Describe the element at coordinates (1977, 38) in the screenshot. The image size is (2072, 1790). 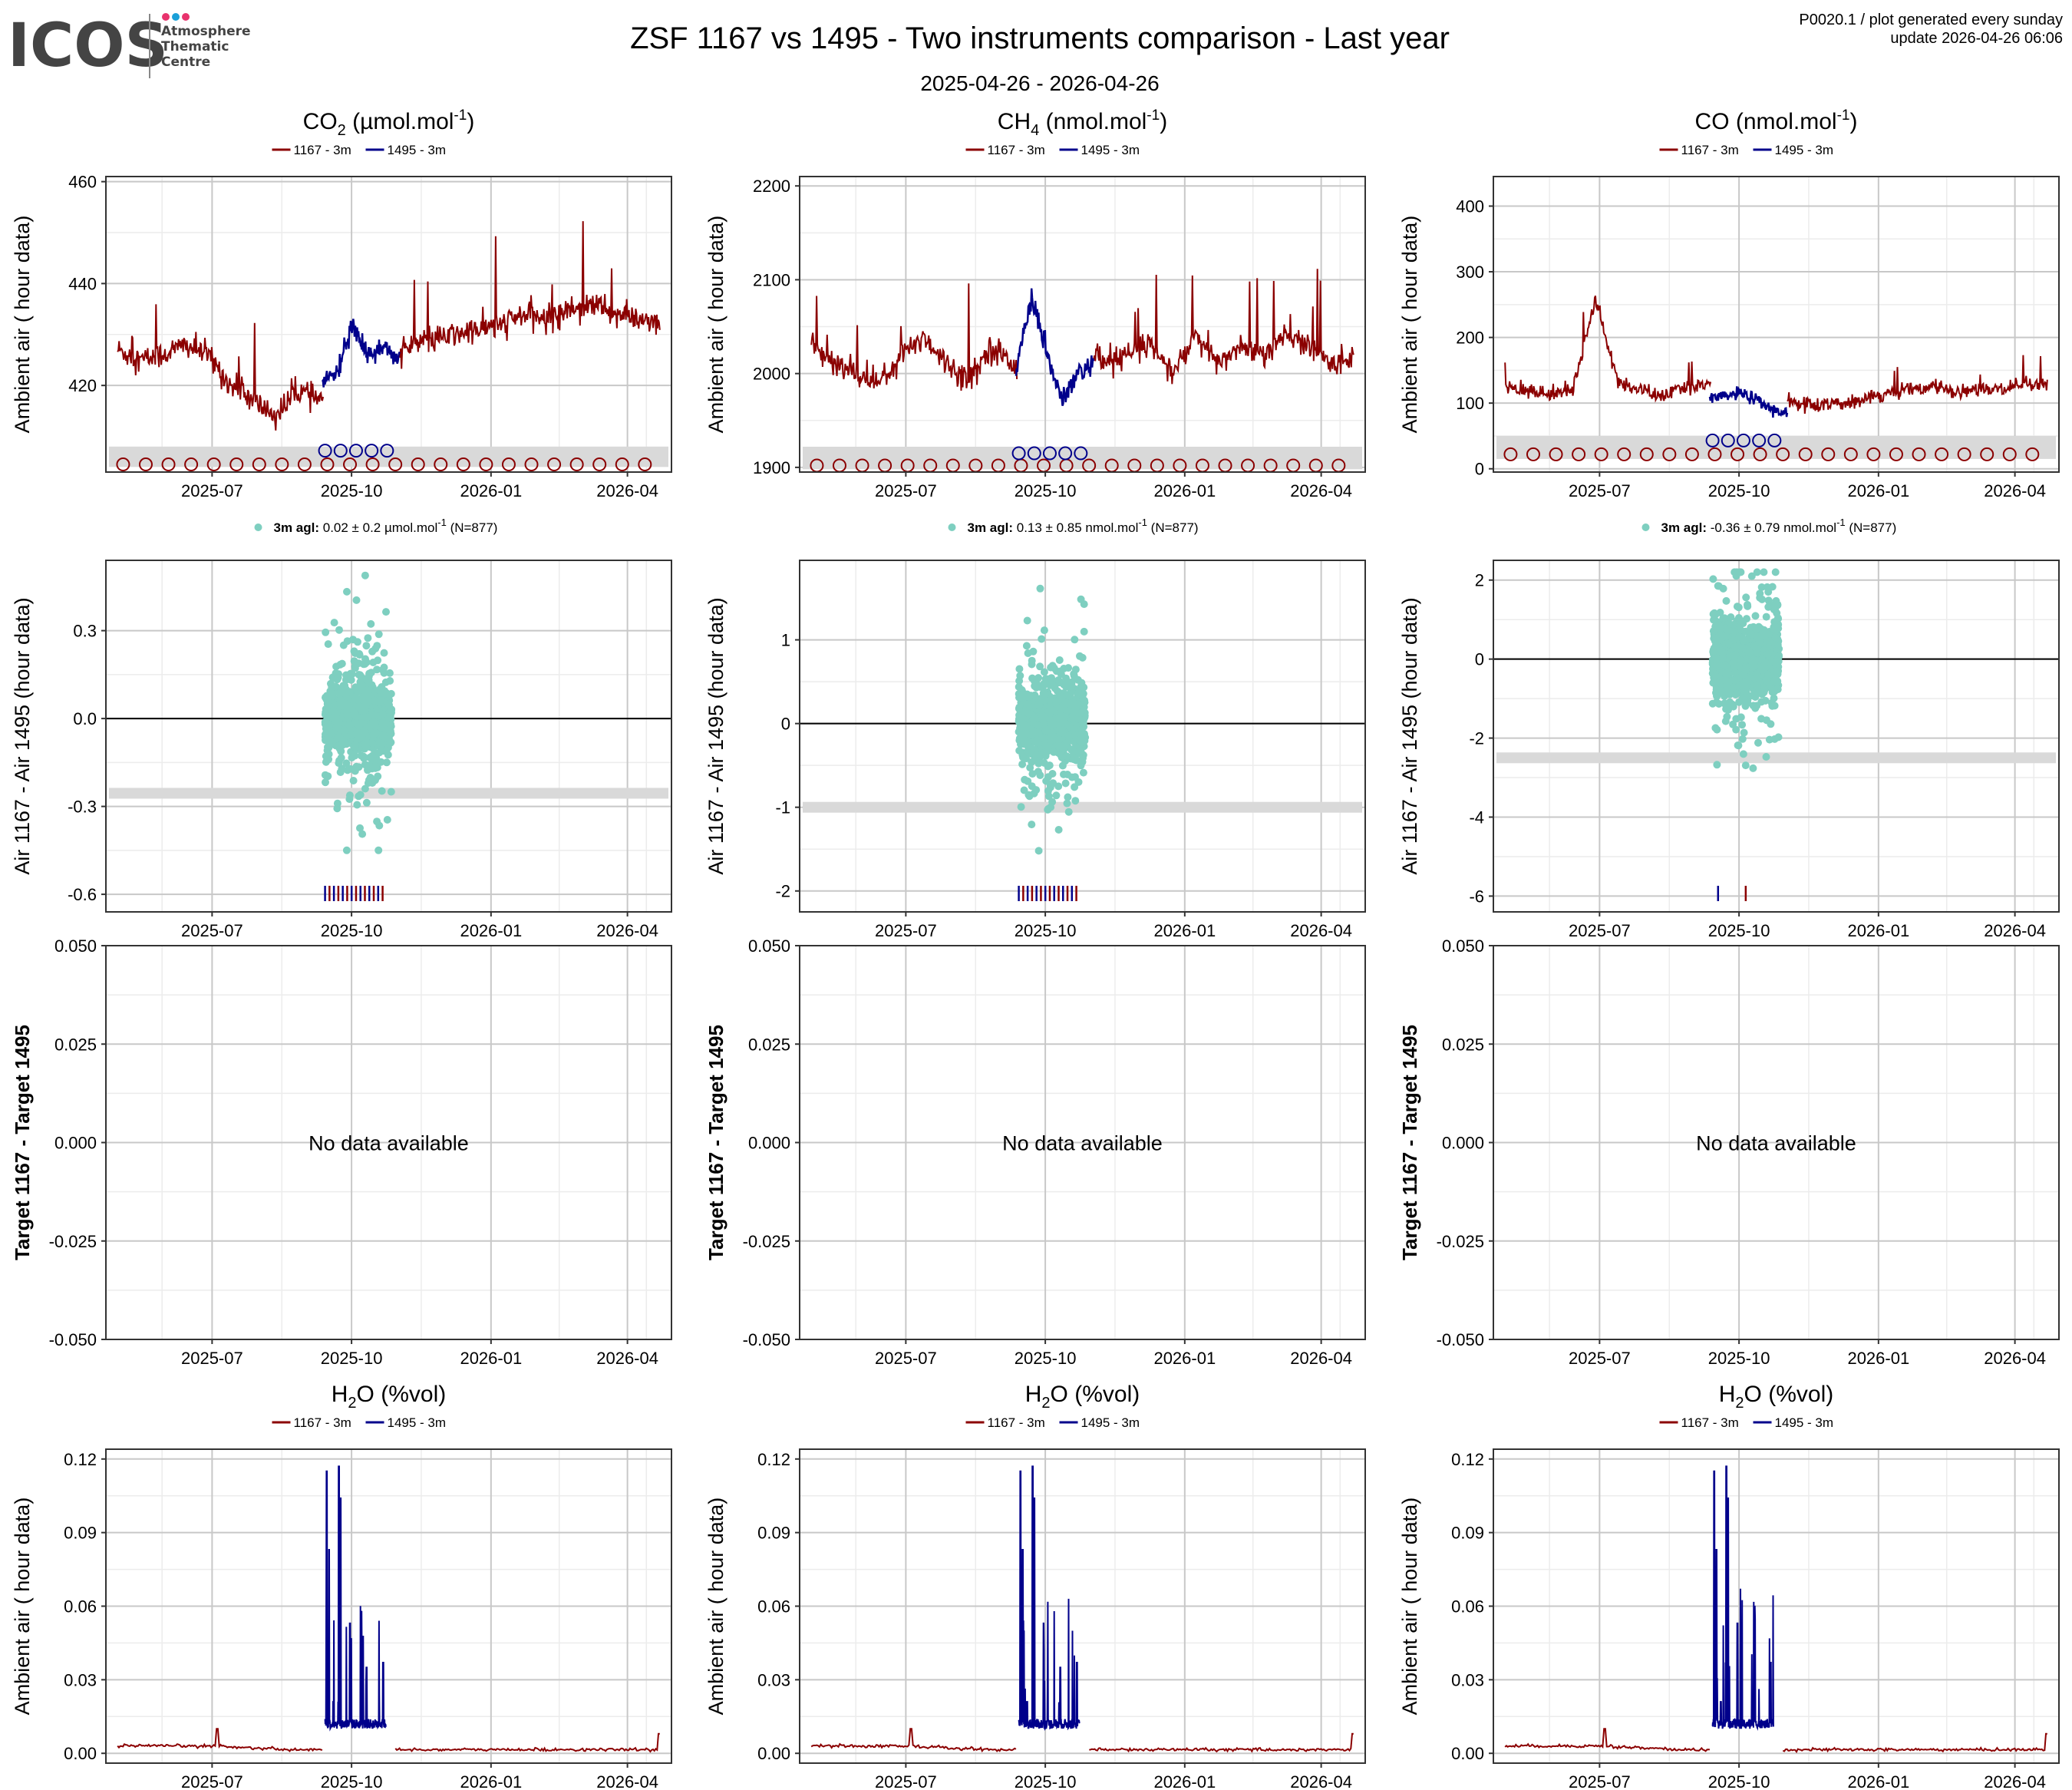
I see `meta-line-2: update 2026-04-26 06:06` at that location.